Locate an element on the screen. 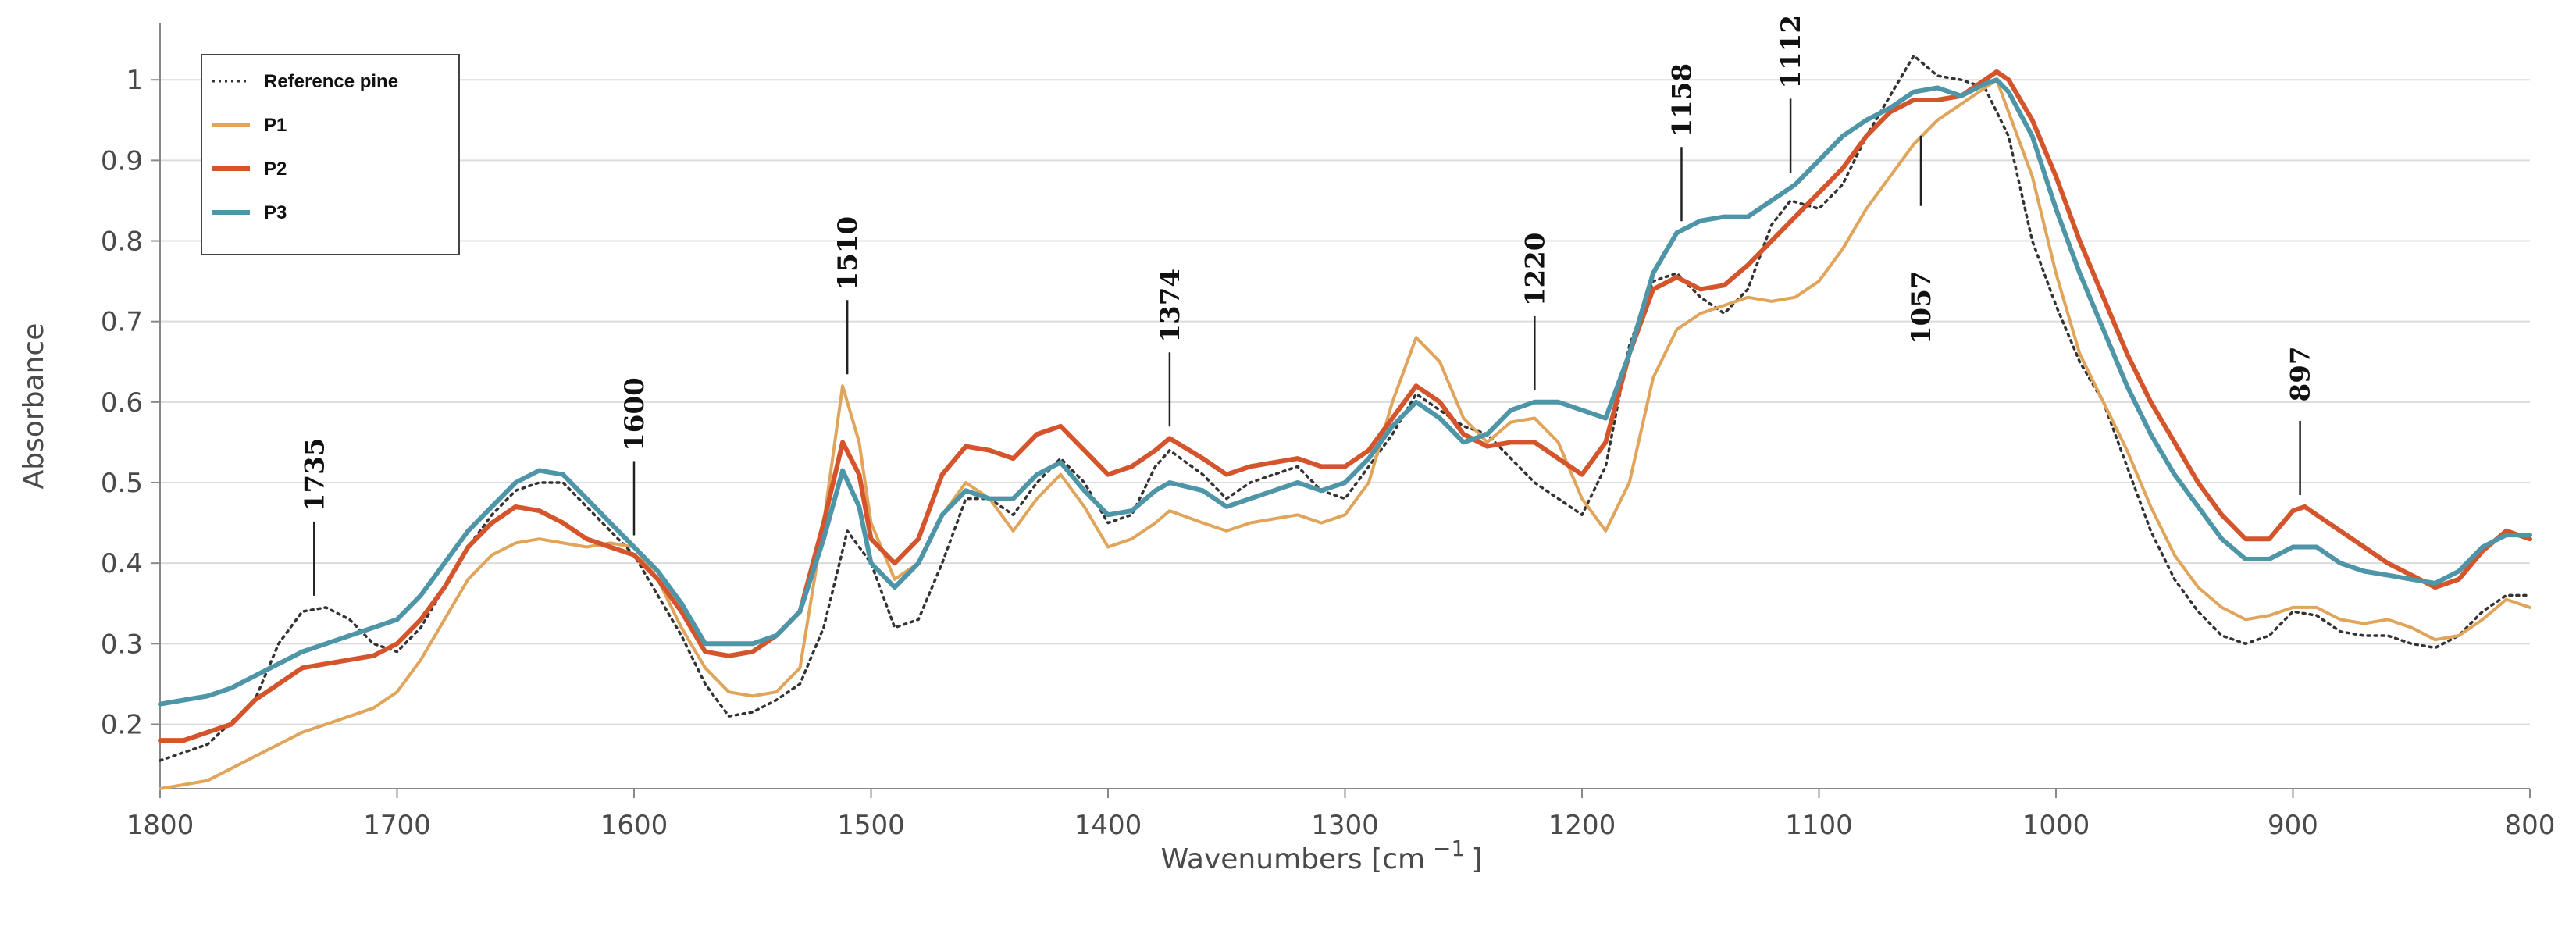  y-tick-label: 1 is located at coordinates (135, 80).